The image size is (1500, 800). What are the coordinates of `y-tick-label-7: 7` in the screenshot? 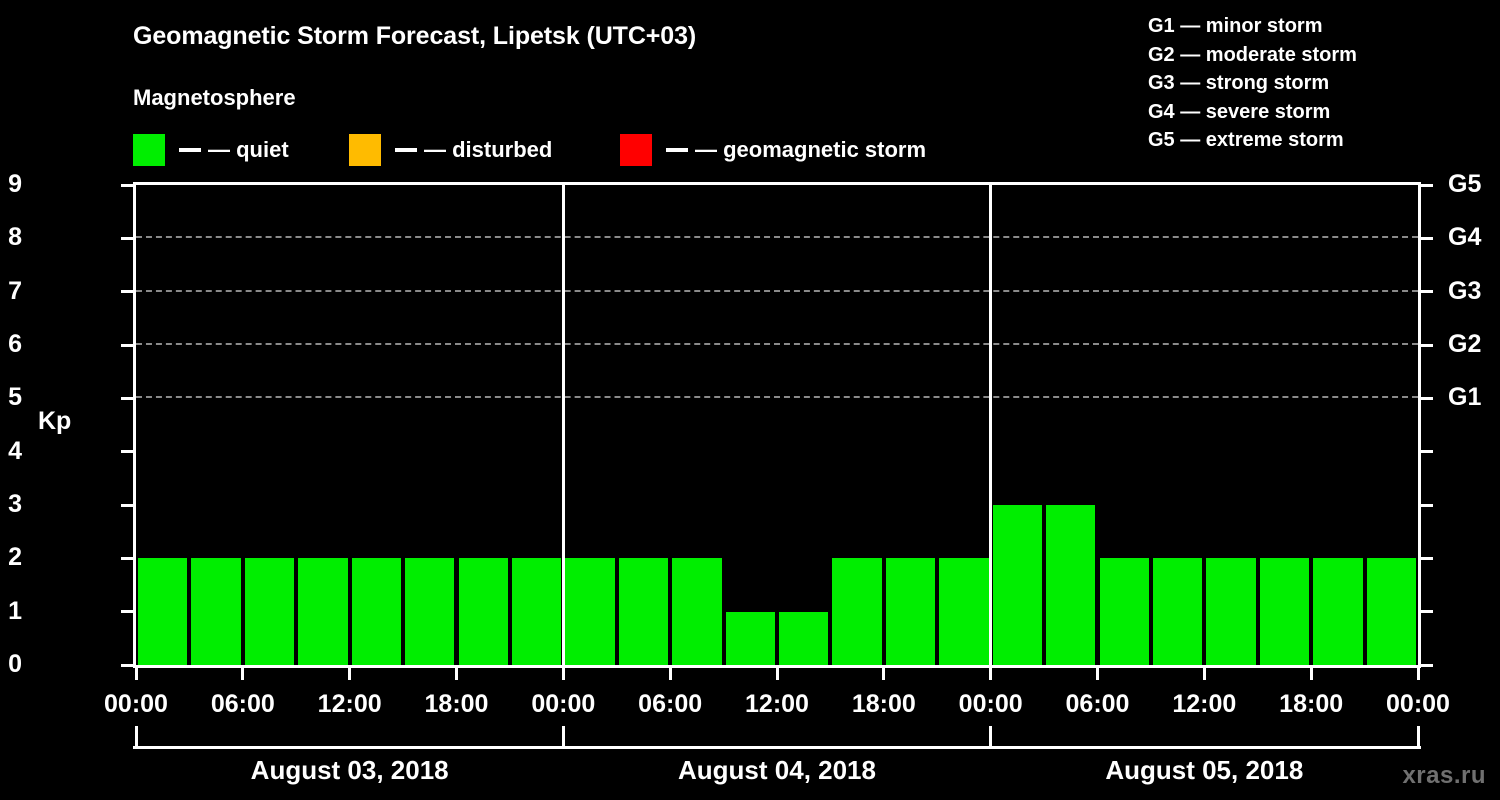 It's located at (15, 290).